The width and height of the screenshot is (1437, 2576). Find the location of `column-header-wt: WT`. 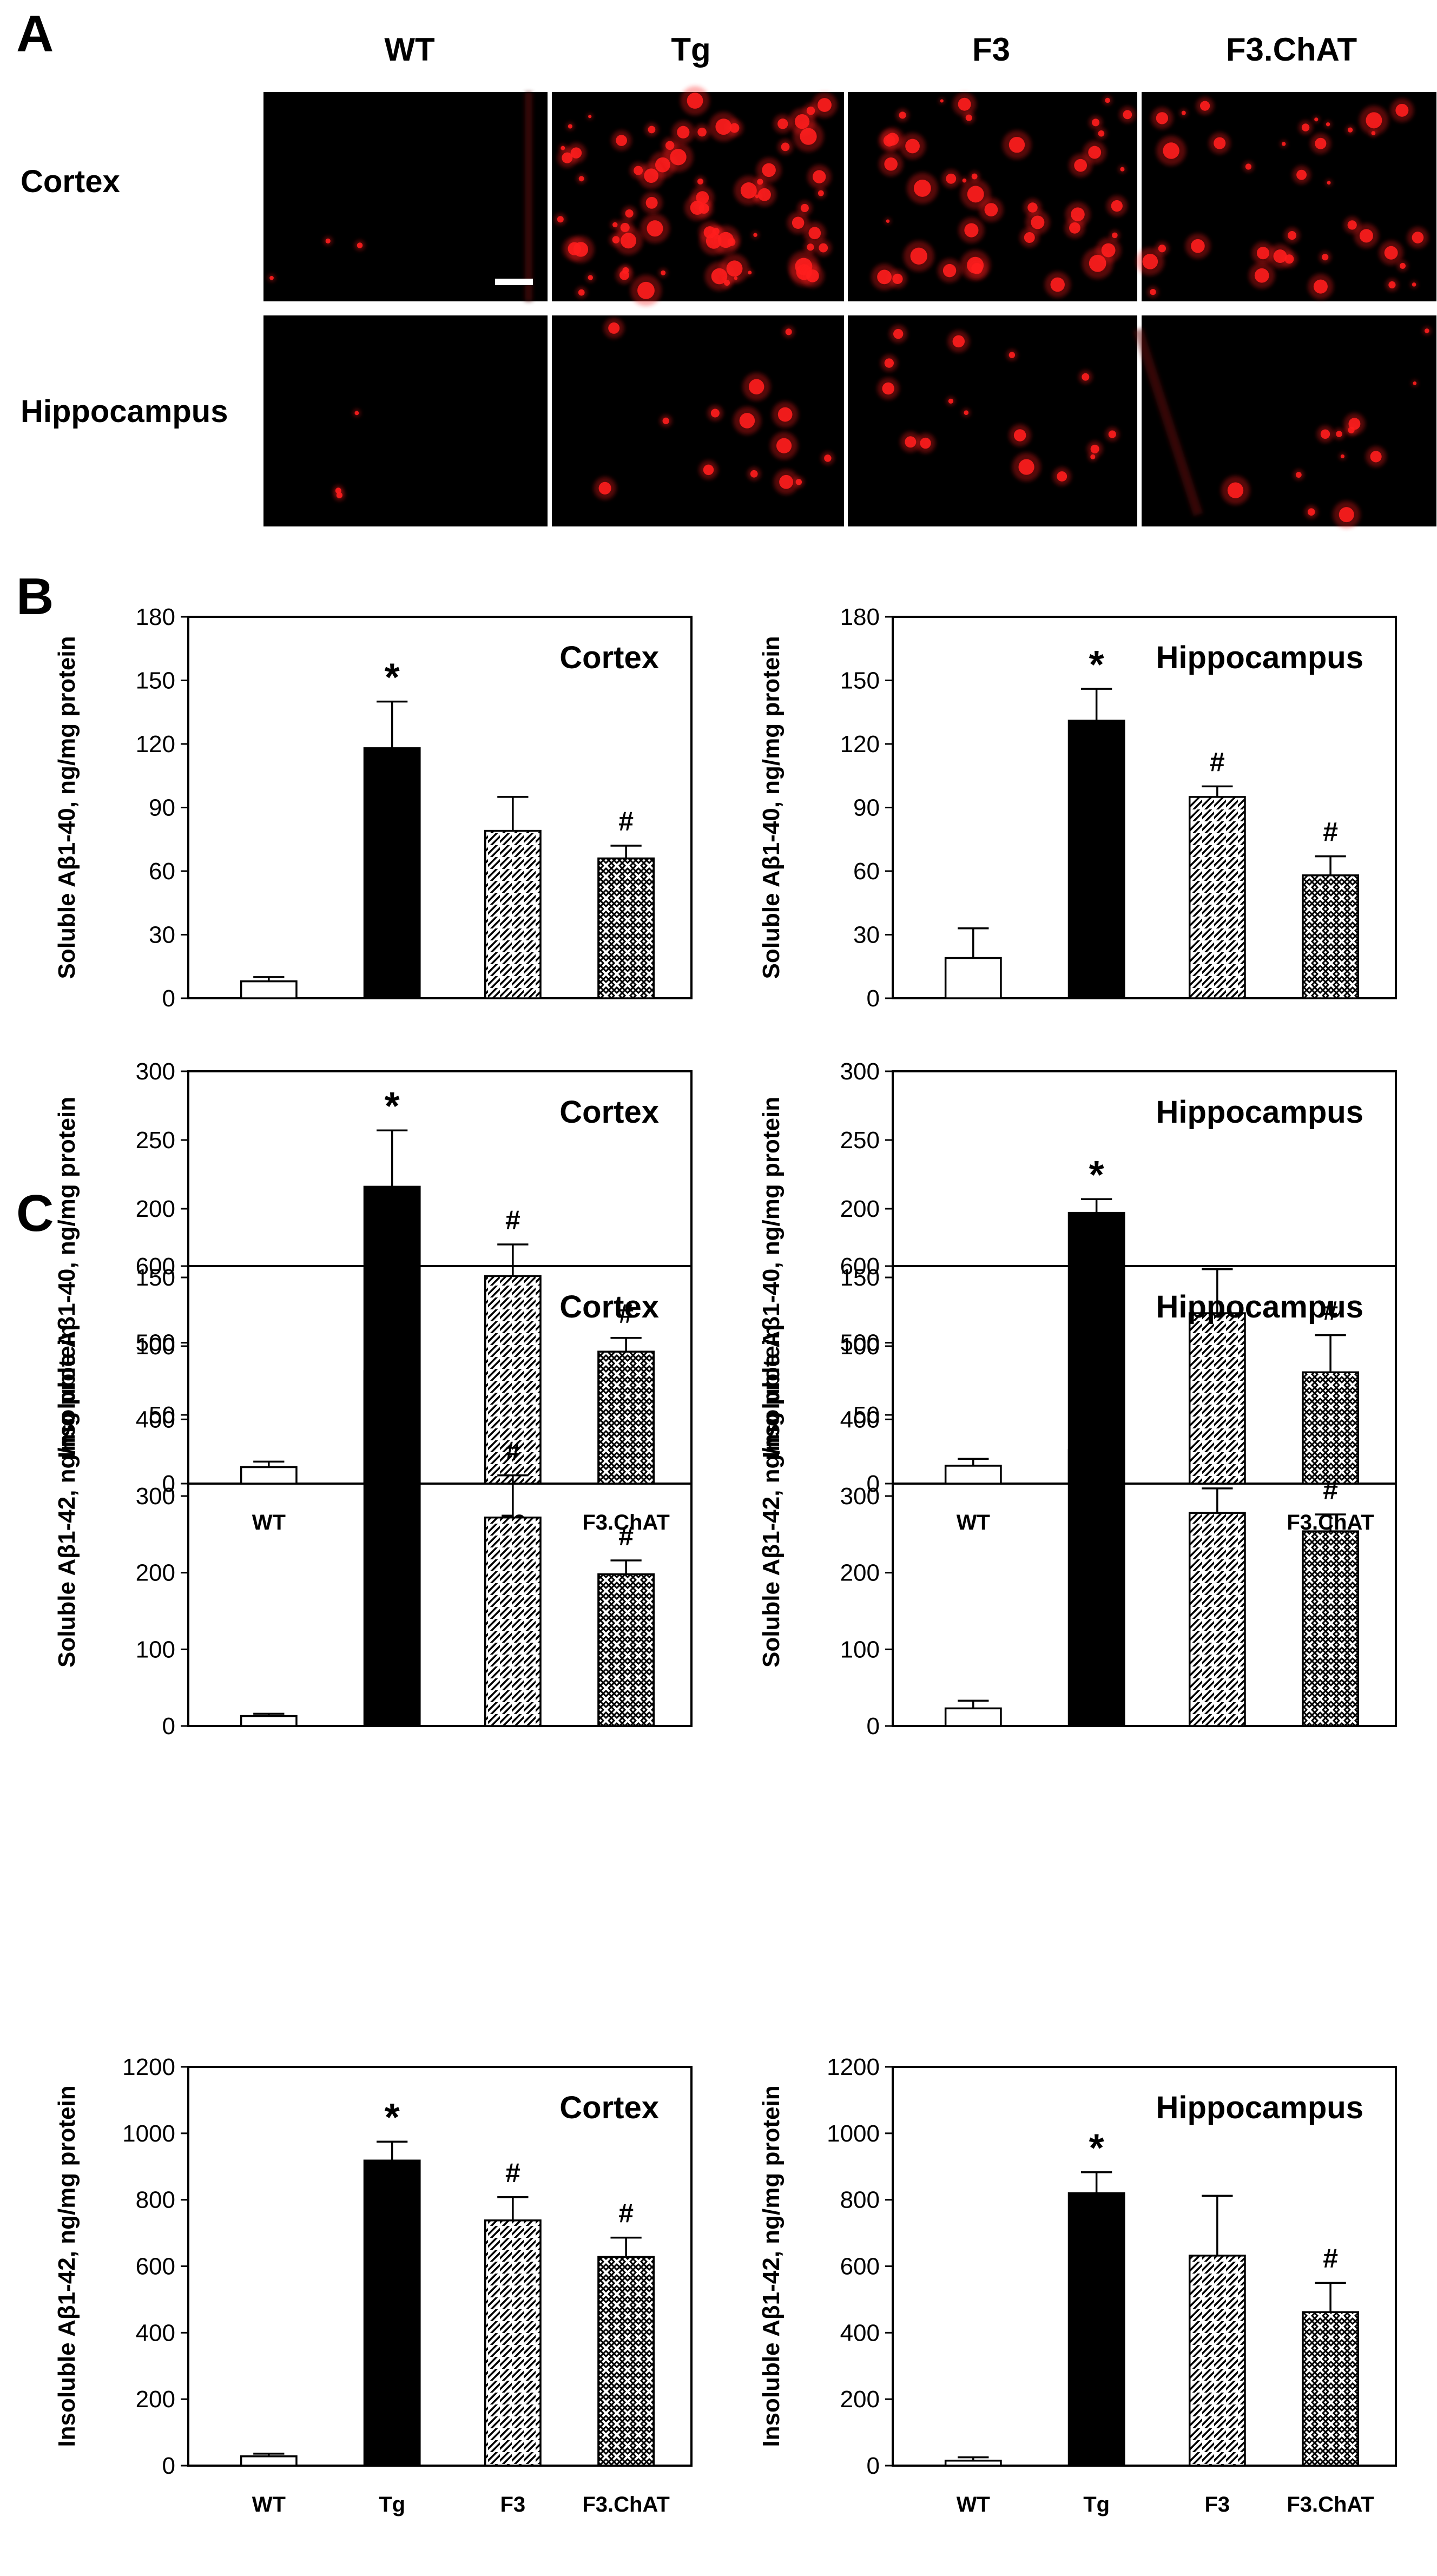

column-header-wt: WT is located at coordinates (409, 49).